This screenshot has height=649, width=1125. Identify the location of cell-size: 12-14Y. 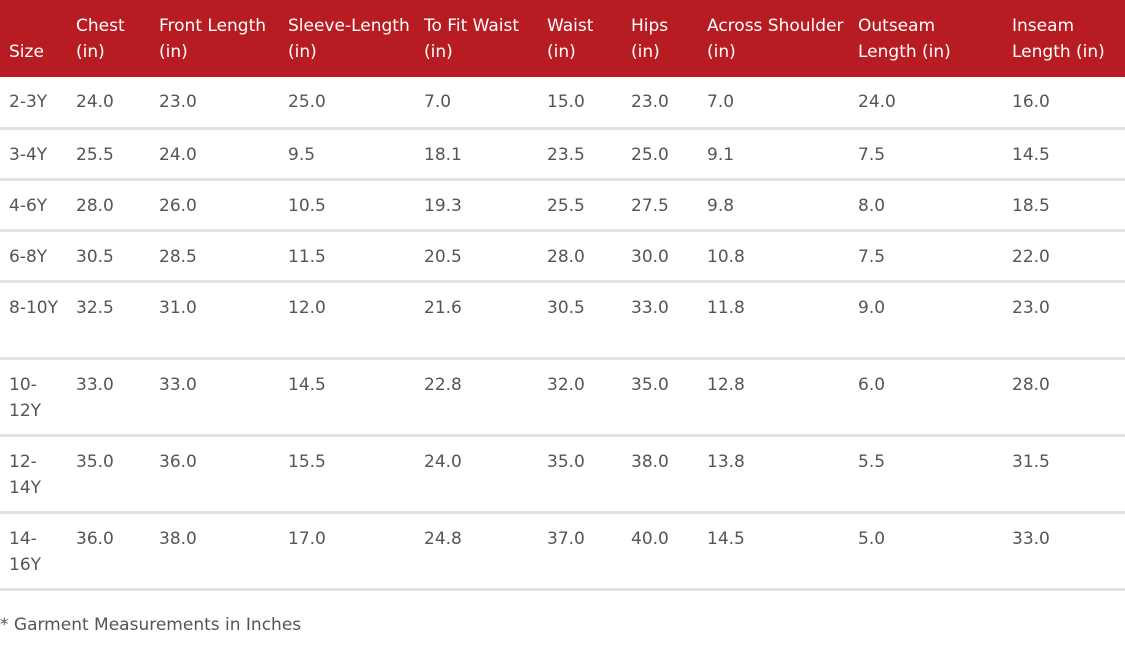
(33, 474).